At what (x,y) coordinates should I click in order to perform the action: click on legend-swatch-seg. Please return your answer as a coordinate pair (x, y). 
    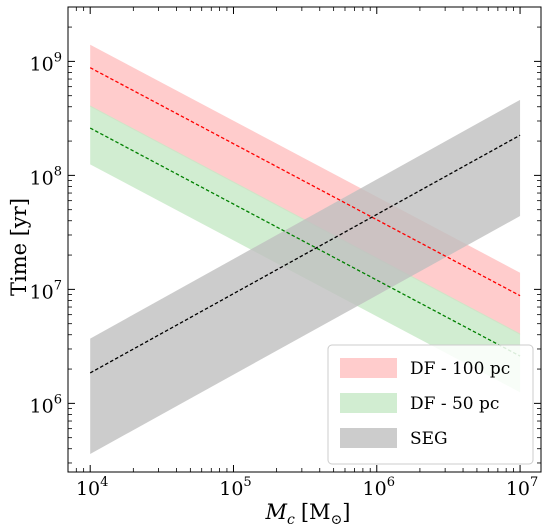
    Looking at the image, I should click on (368, 438).